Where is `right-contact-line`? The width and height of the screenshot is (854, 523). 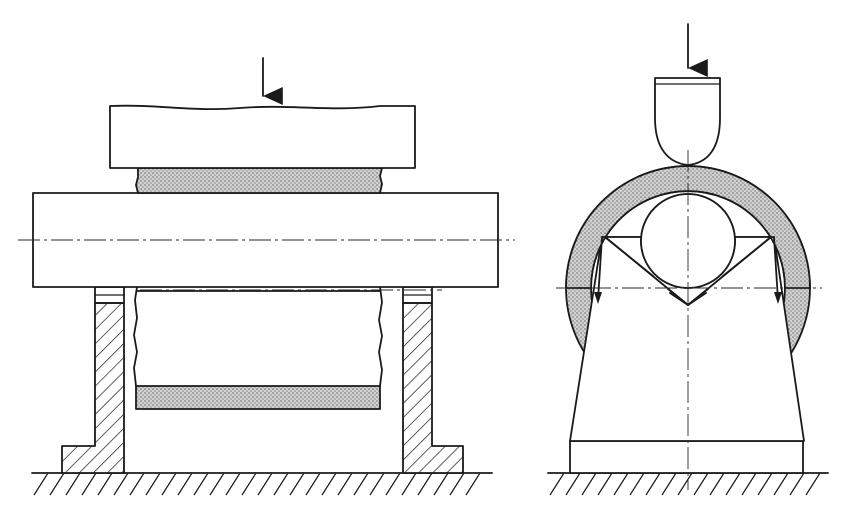 right-contact-line is located at coordinates (776, 268).